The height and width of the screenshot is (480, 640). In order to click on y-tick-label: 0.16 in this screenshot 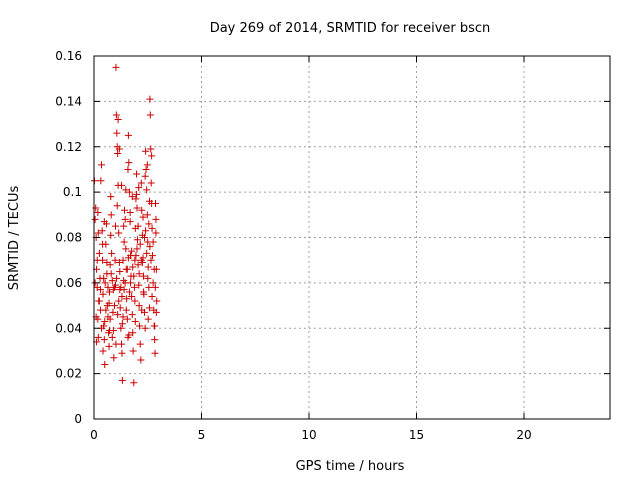, I will do `click(68, 56)`.